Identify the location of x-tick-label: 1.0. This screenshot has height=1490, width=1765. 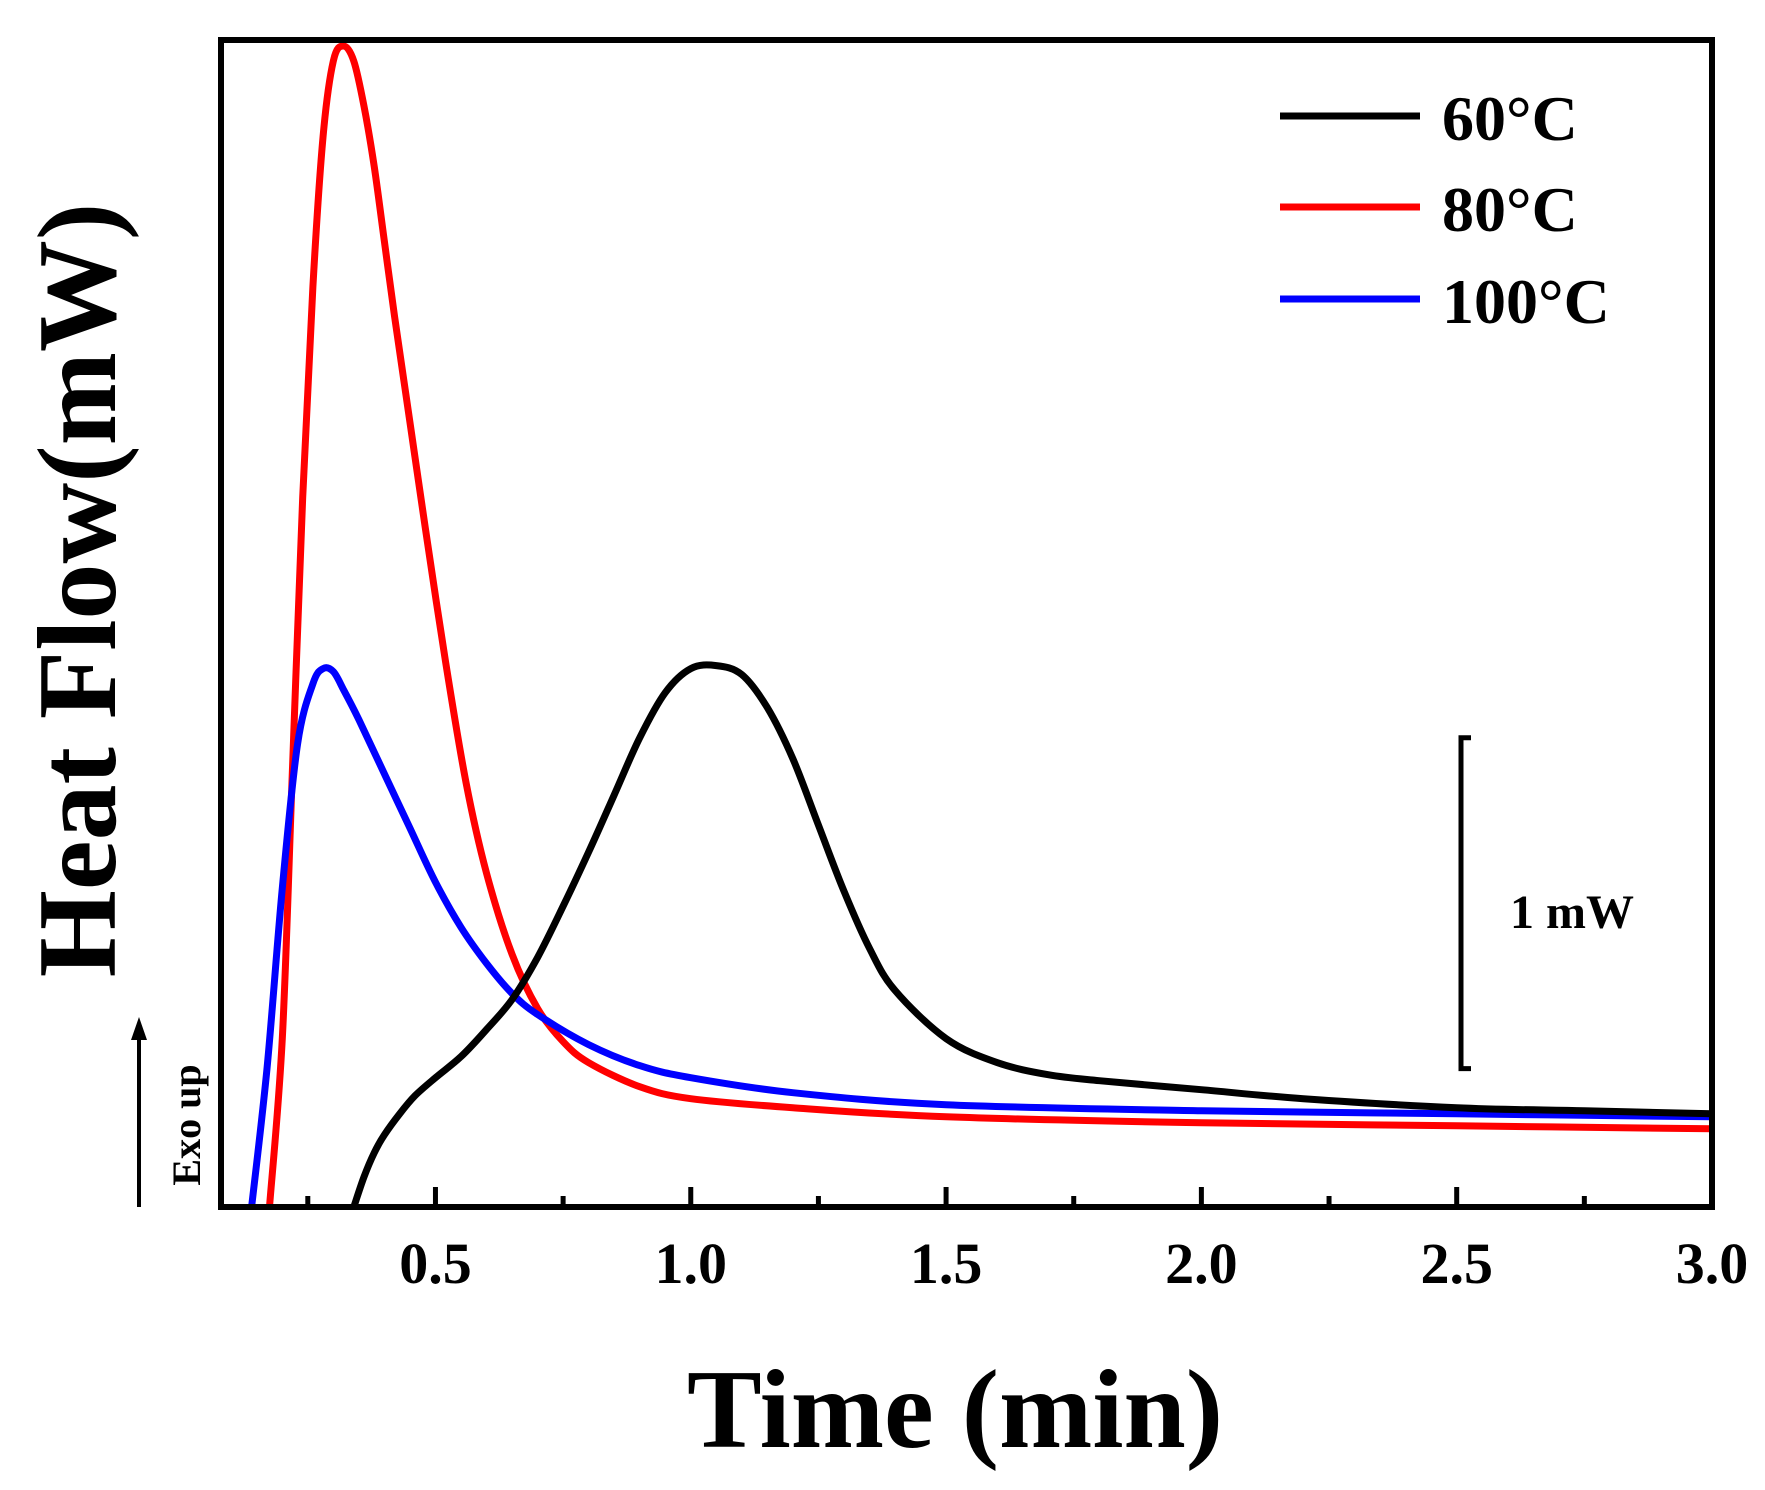
(691, 1263).